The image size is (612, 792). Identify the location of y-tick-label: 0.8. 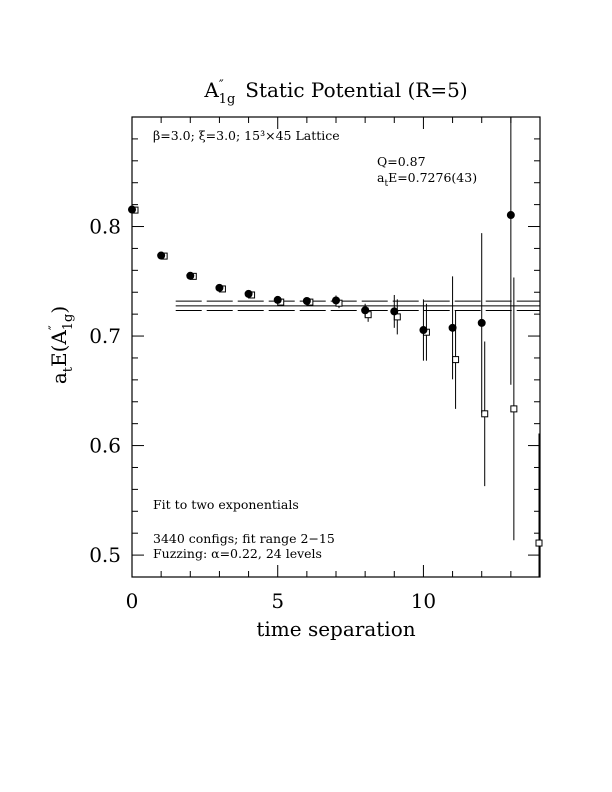
(105, 227).